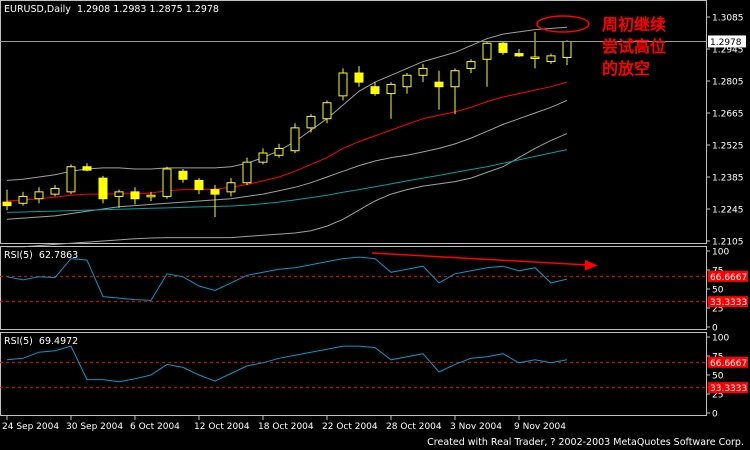  Describe the element at coordinates (41, 255) in the screenshot. I see `rsi-1-label: RSI(5) 62.7863` at that location.